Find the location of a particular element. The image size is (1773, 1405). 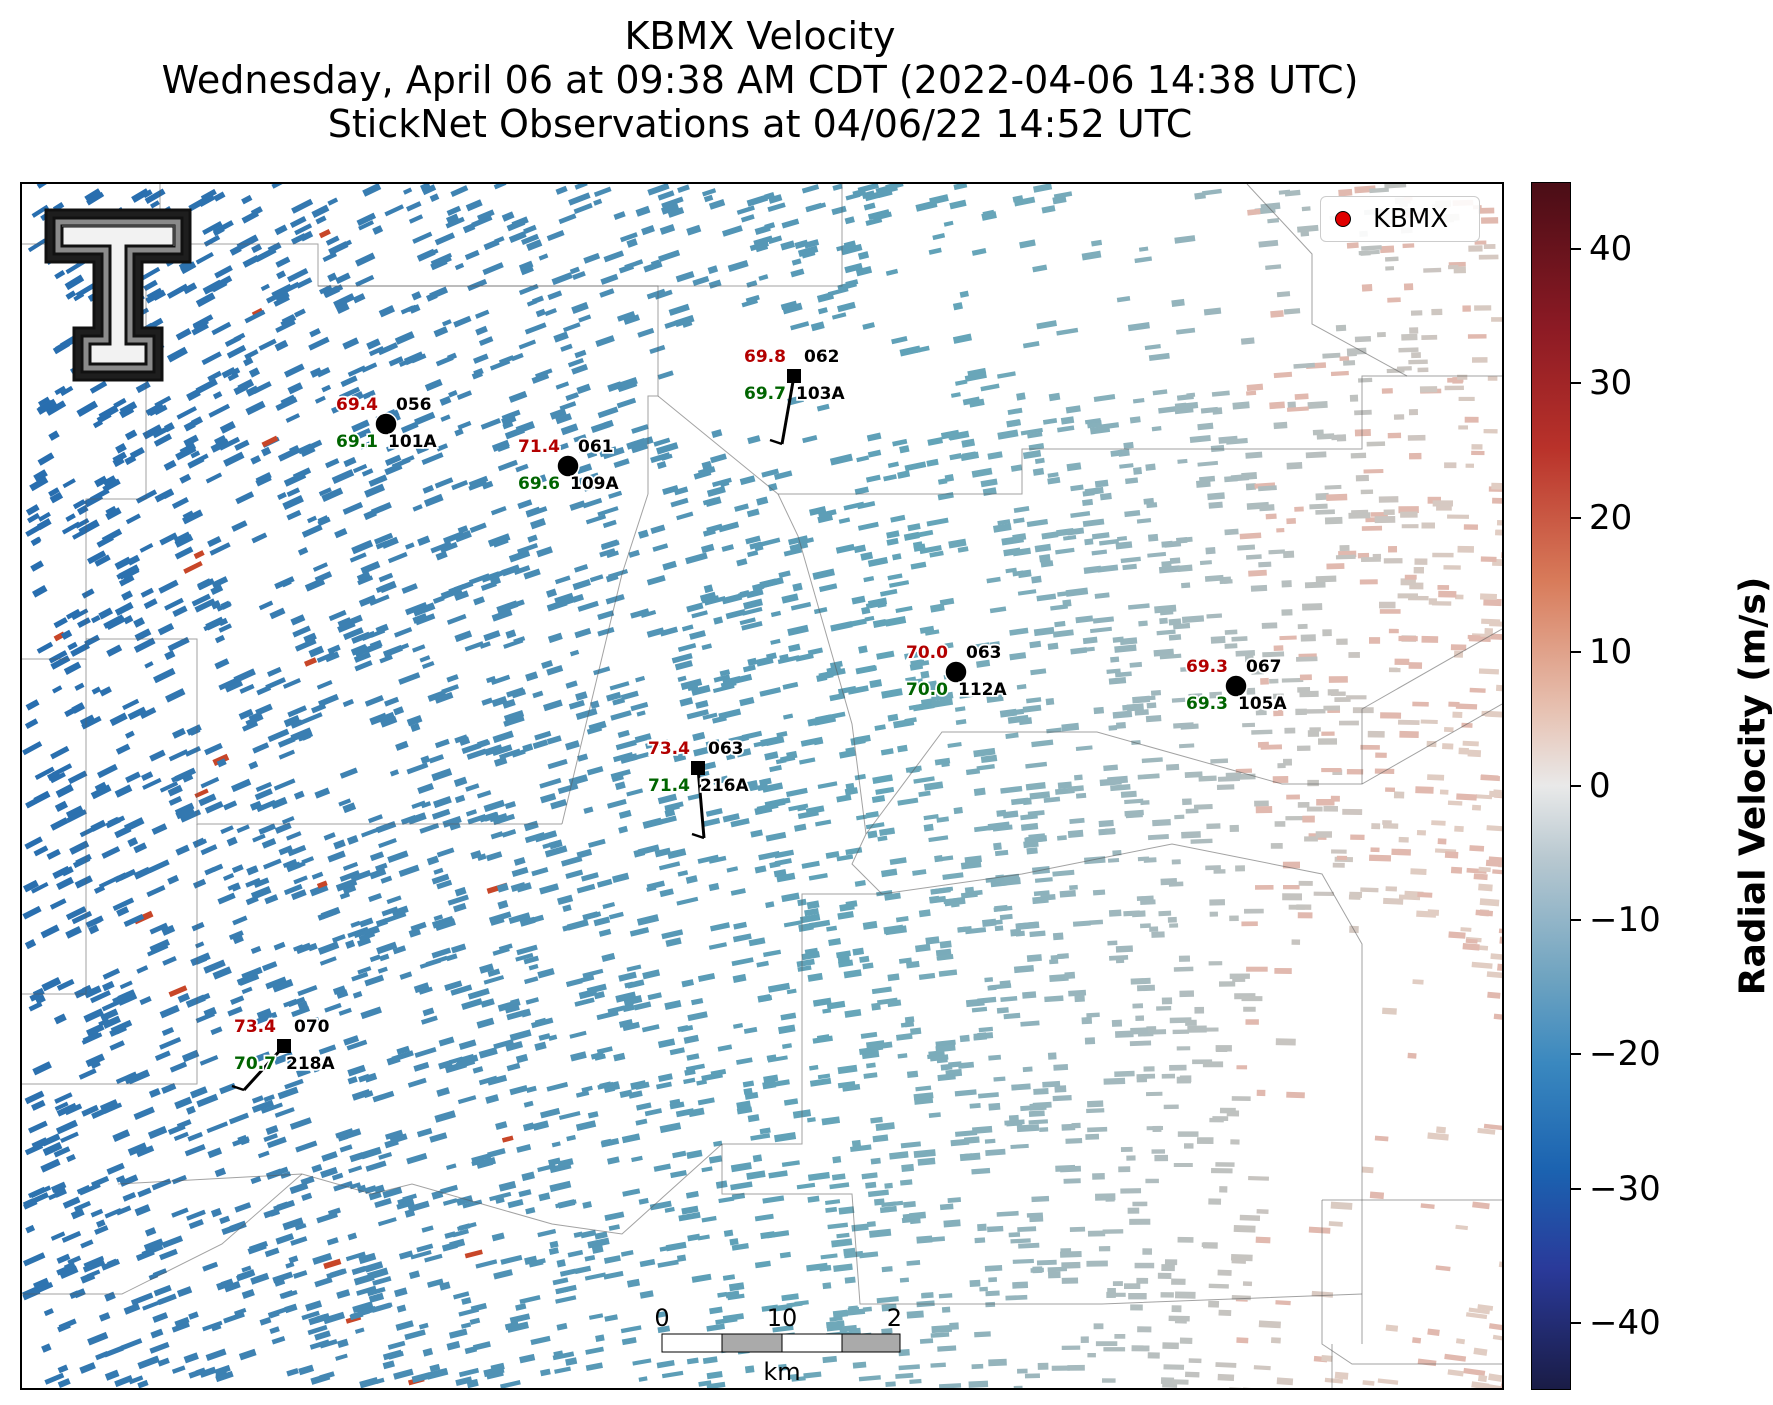

station-temperature: 71.4 is located at coordinates (539, 447).